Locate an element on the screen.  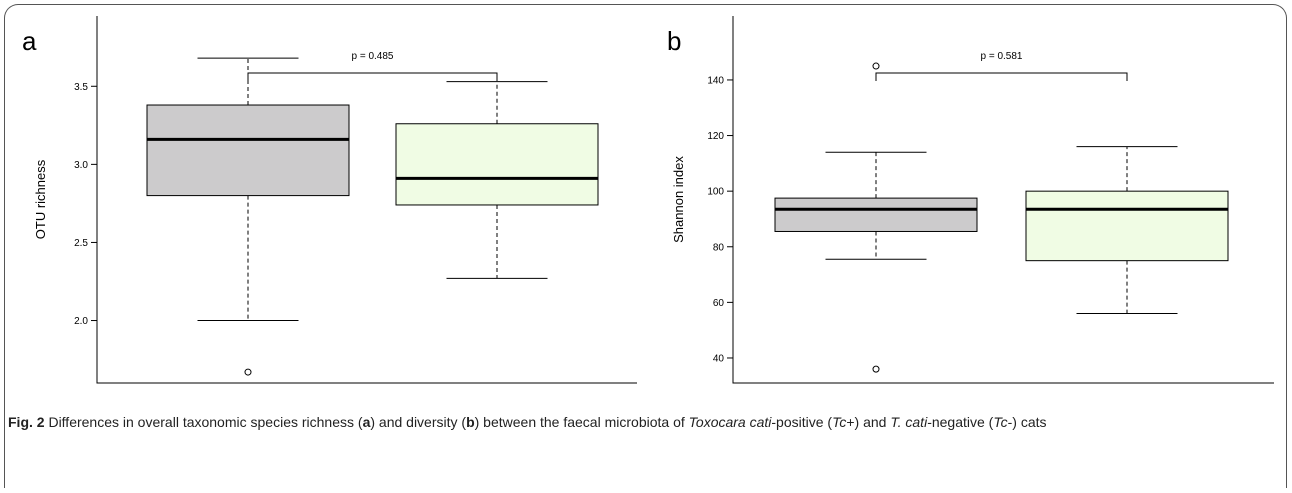
caption-part: -) cats is located at coordinates (1027, 422).